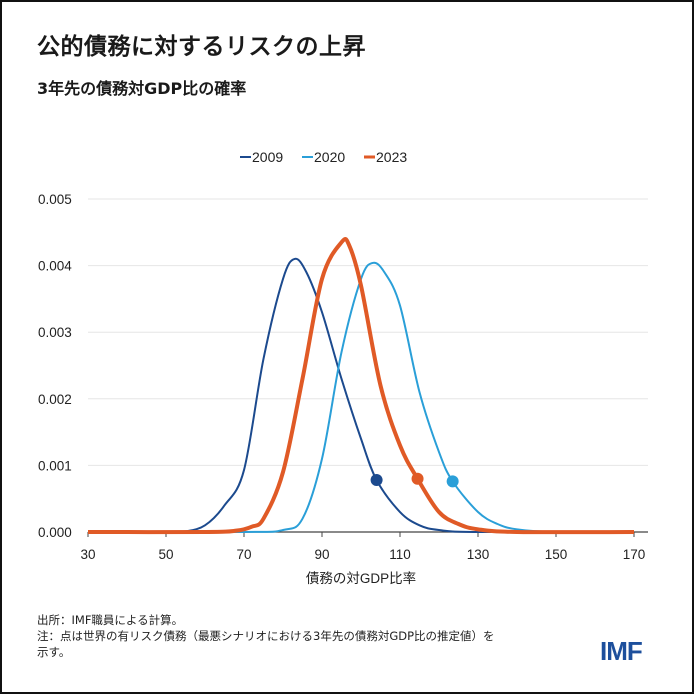 The height and width of the screenshot is (694, 694). Describe the element at coordinates (361, 578) in the screenshot. I see `x-axis-label: 債務の対GDP比率` at that location.